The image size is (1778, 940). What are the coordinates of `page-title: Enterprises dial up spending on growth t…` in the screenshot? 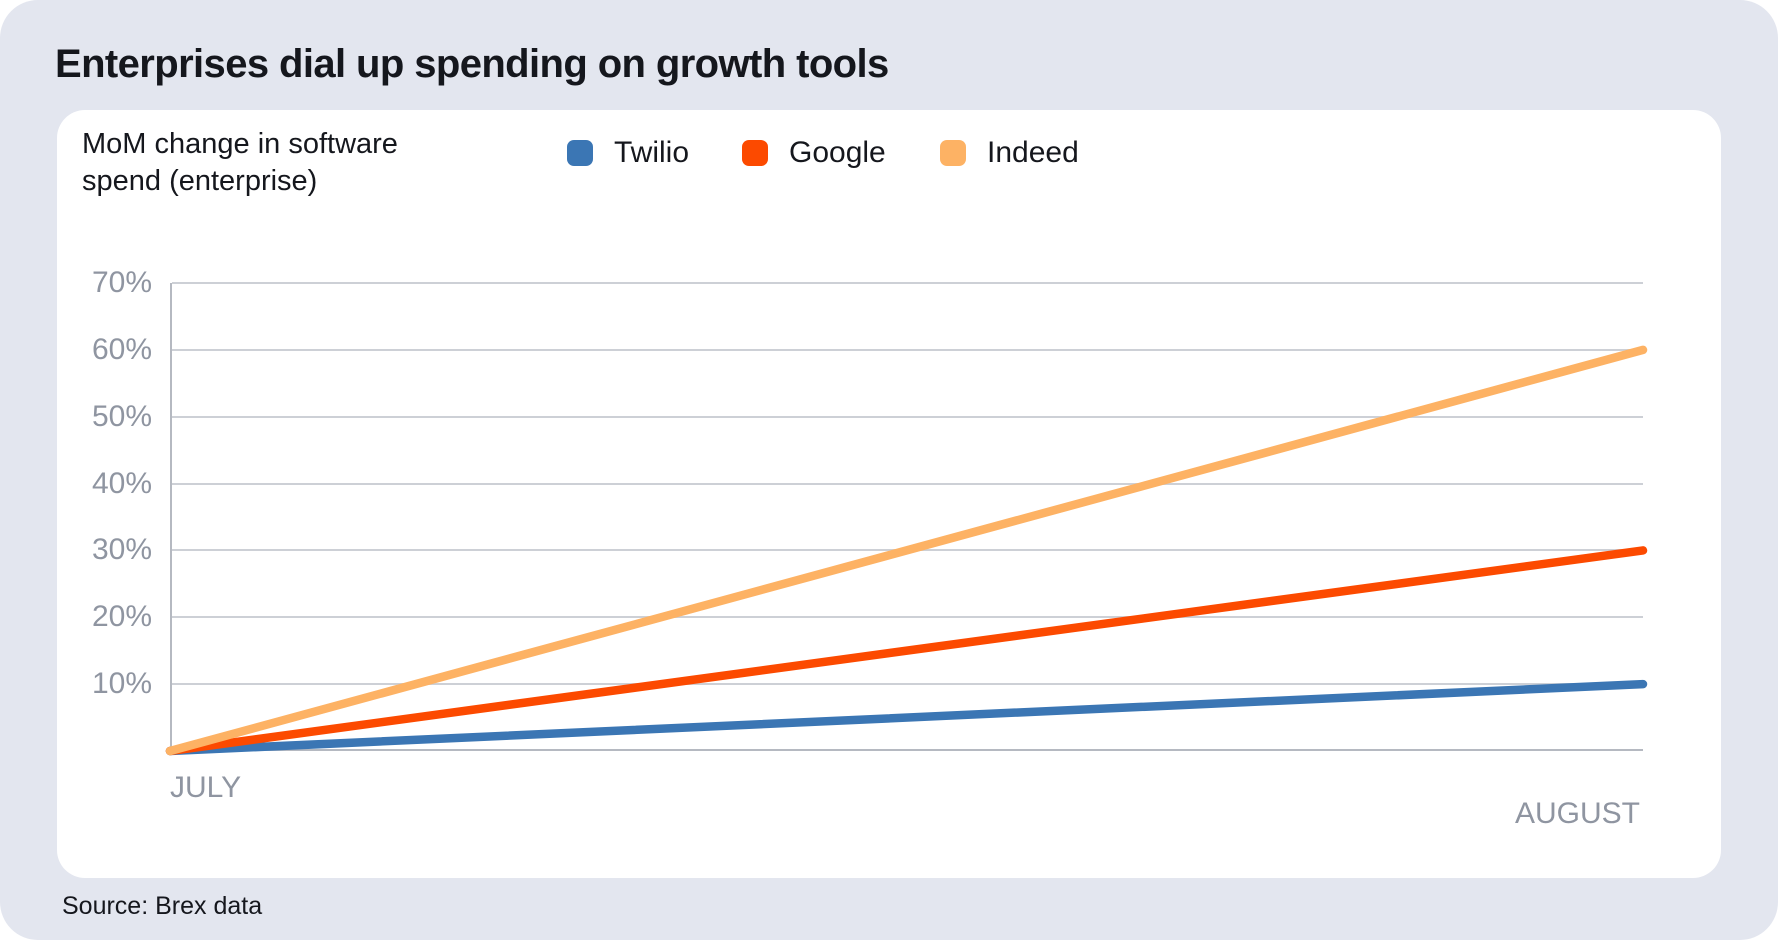 It's located at (472, 64).